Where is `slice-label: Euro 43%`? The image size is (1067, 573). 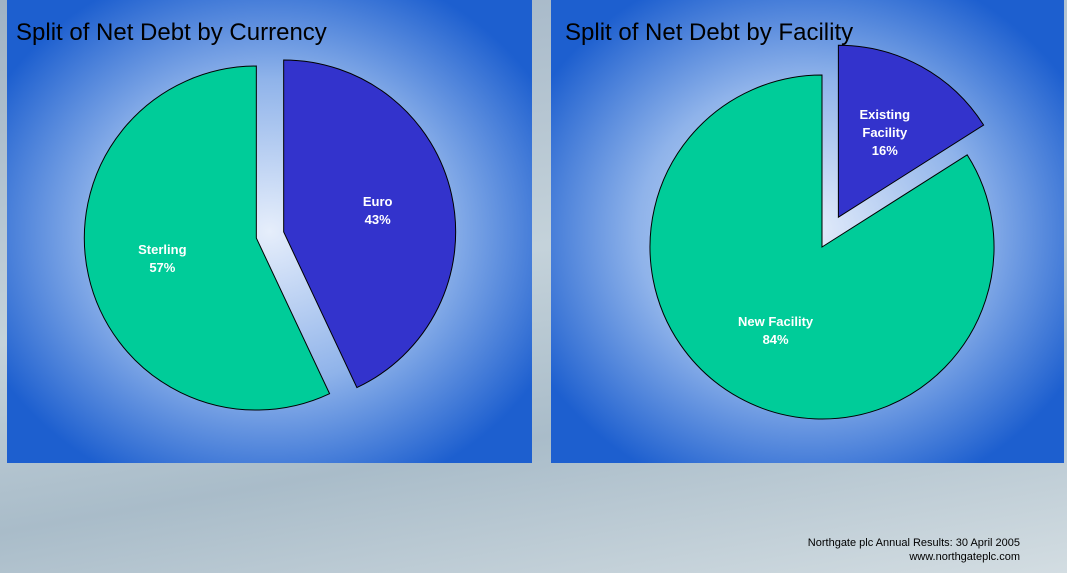
slice-label: Euro 43% is located at coordinates (378, 211).